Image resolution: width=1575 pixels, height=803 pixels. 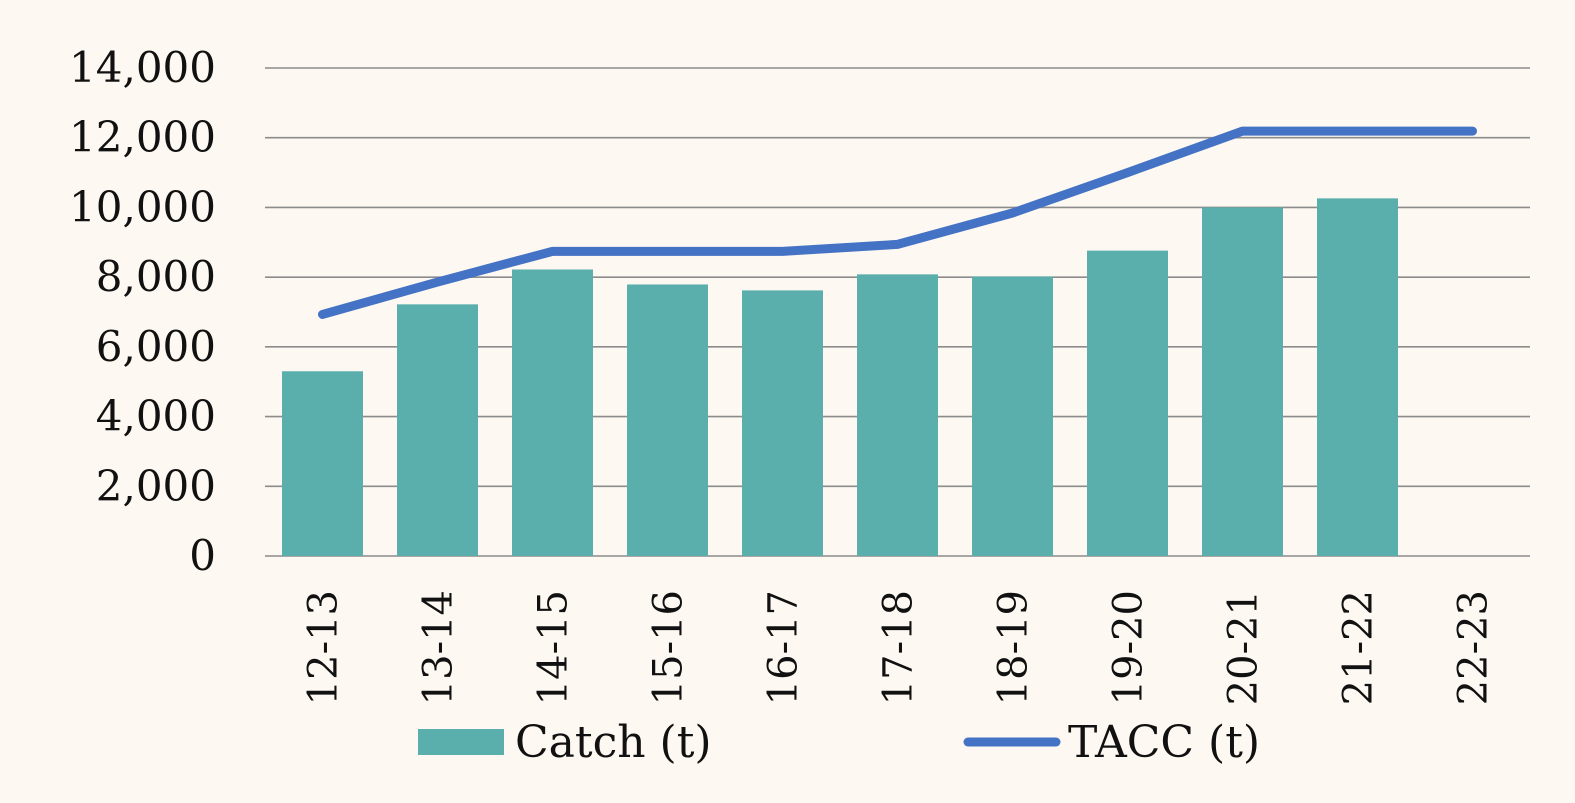 What do you see at coordinates (142, 311) in the screenshot?
I see `y-axis-tick-labels: 0 2,000 4,000 6,000 8,000 10,000 12,000 14,000` at bounding box center [142, 311].